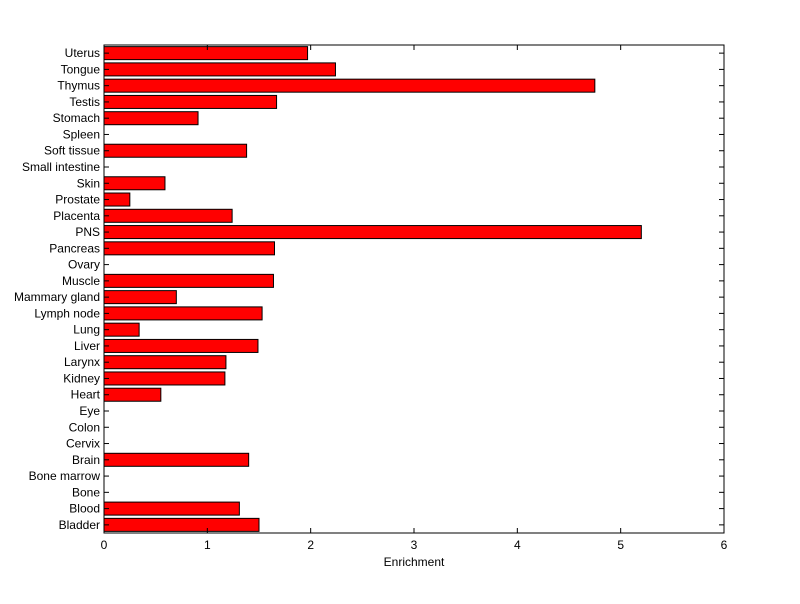 The height and width of the screenshot is (604, 800). Describe the element at coordinates (87, 232) in the screenshot. I see `y-tick-label: PNS` at that location.